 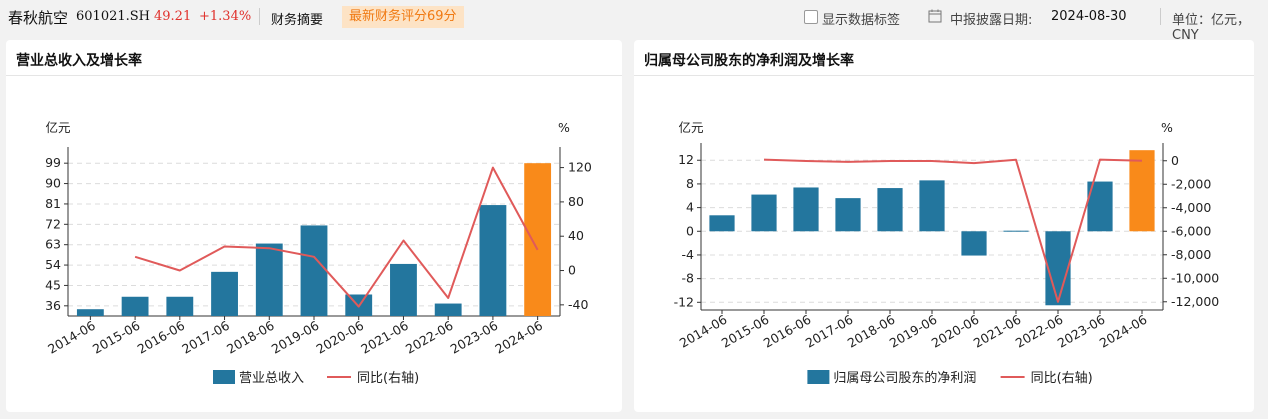 I want to click on show-labels-checkbox, so click(x=811, y=17).